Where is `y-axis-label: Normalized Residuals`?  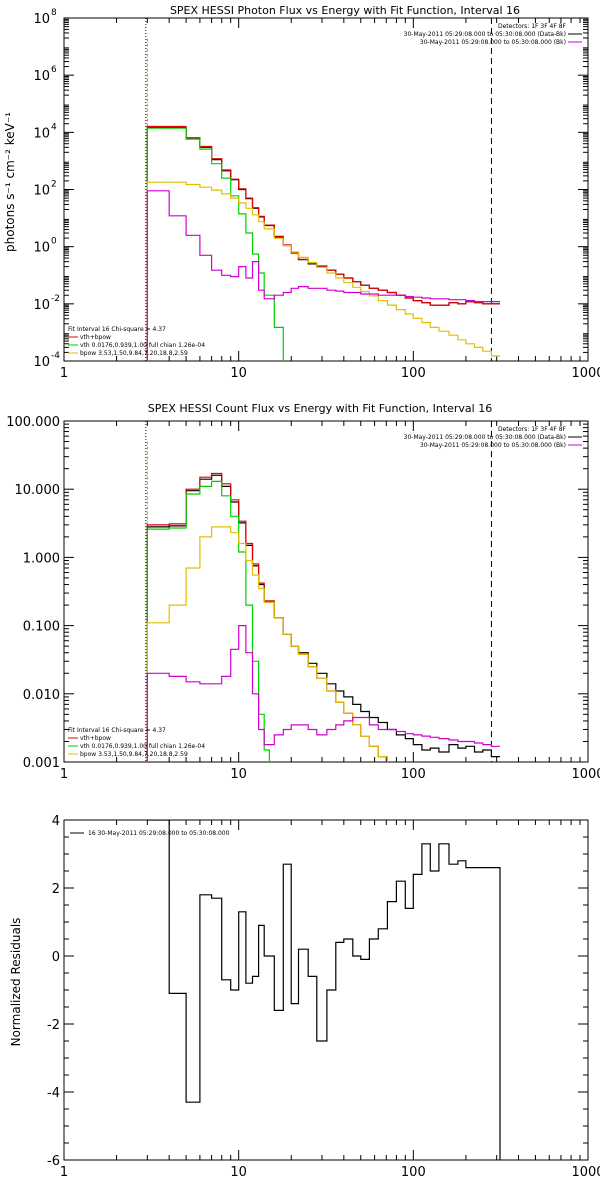 y-axis-label: Normalized Residuals is located at coordinates (16, 982).